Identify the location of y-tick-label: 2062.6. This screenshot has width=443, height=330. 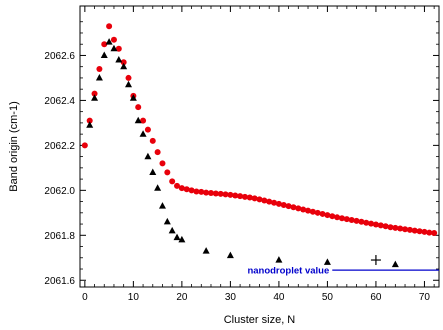
(59, 56).